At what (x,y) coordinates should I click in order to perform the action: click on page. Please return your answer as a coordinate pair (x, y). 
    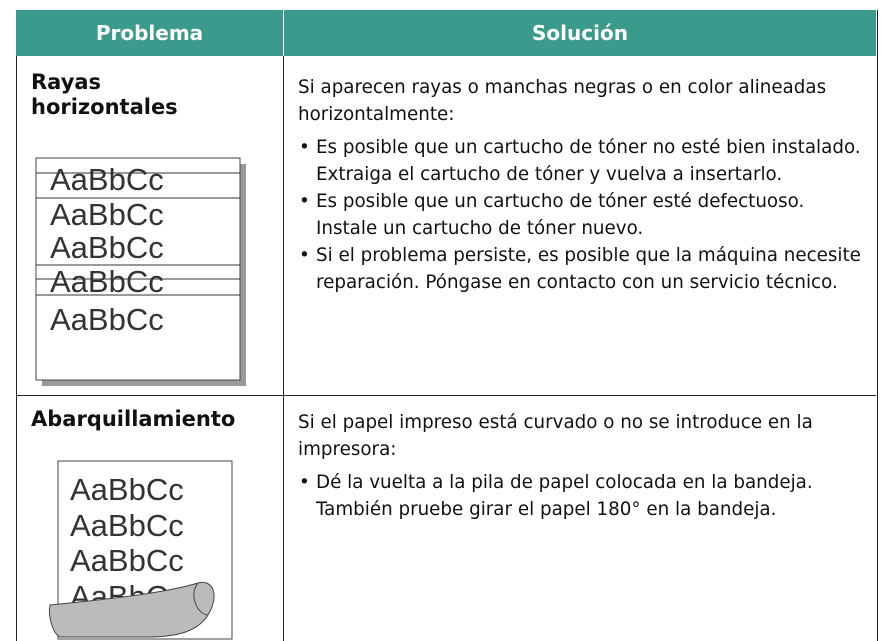
    Looking at the image, I should click on (138, 269).